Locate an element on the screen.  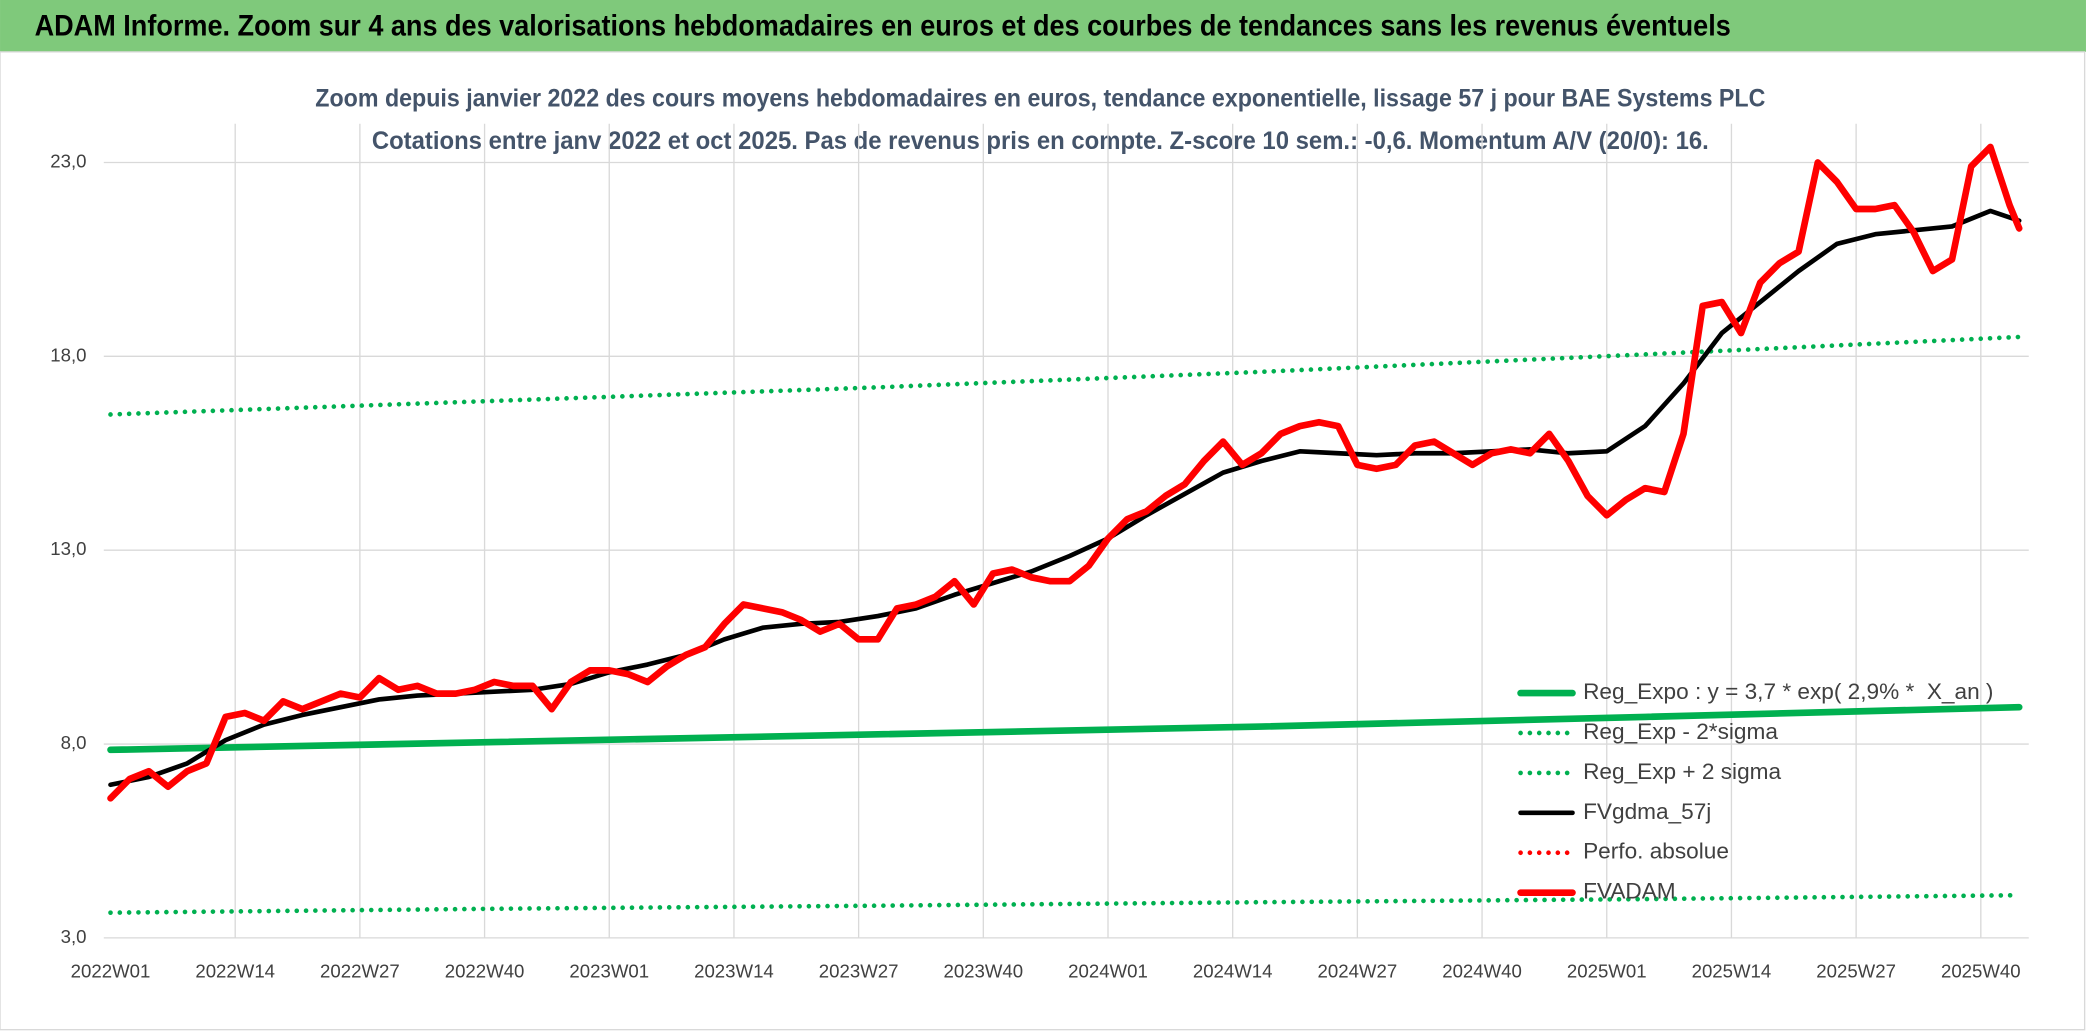
x-tick-label: 2024W40 is located at coordinates (1482, 970).